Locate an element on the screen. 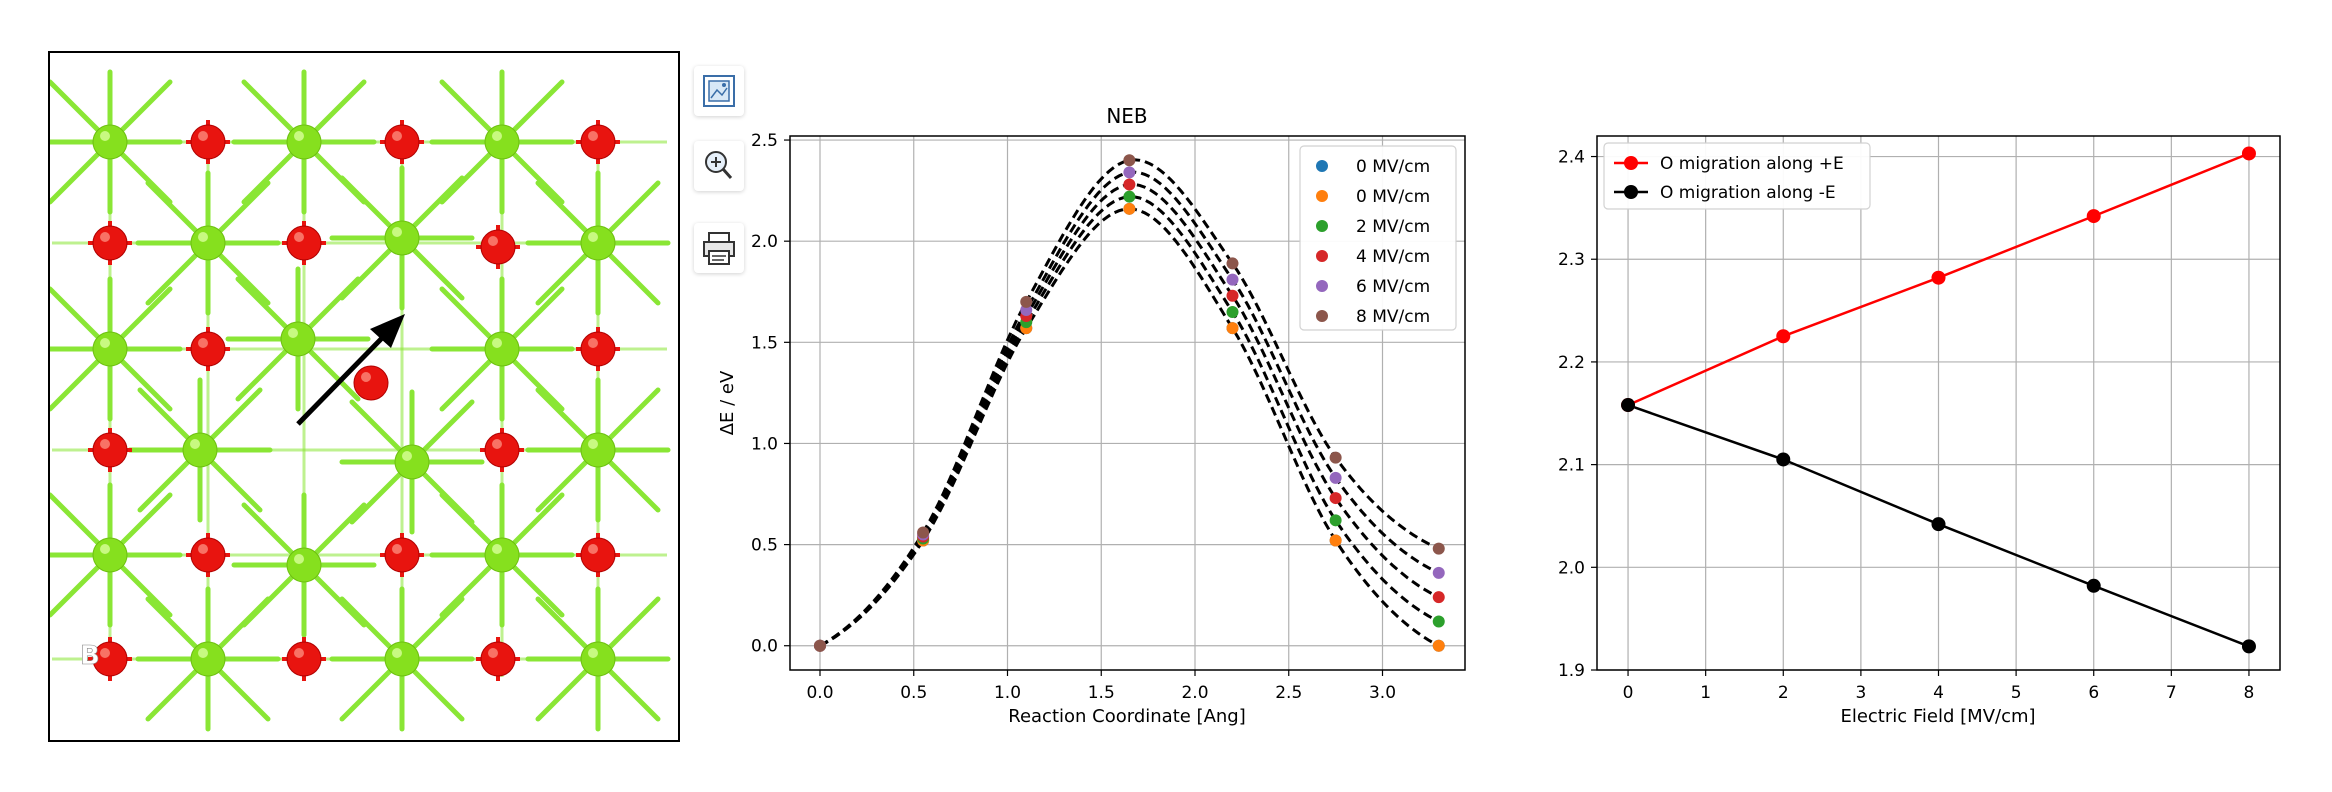 The height and width of the screenshot is (792, 2332). field-y-tick-label: 2.1 is located at coordinates (1571, 466).